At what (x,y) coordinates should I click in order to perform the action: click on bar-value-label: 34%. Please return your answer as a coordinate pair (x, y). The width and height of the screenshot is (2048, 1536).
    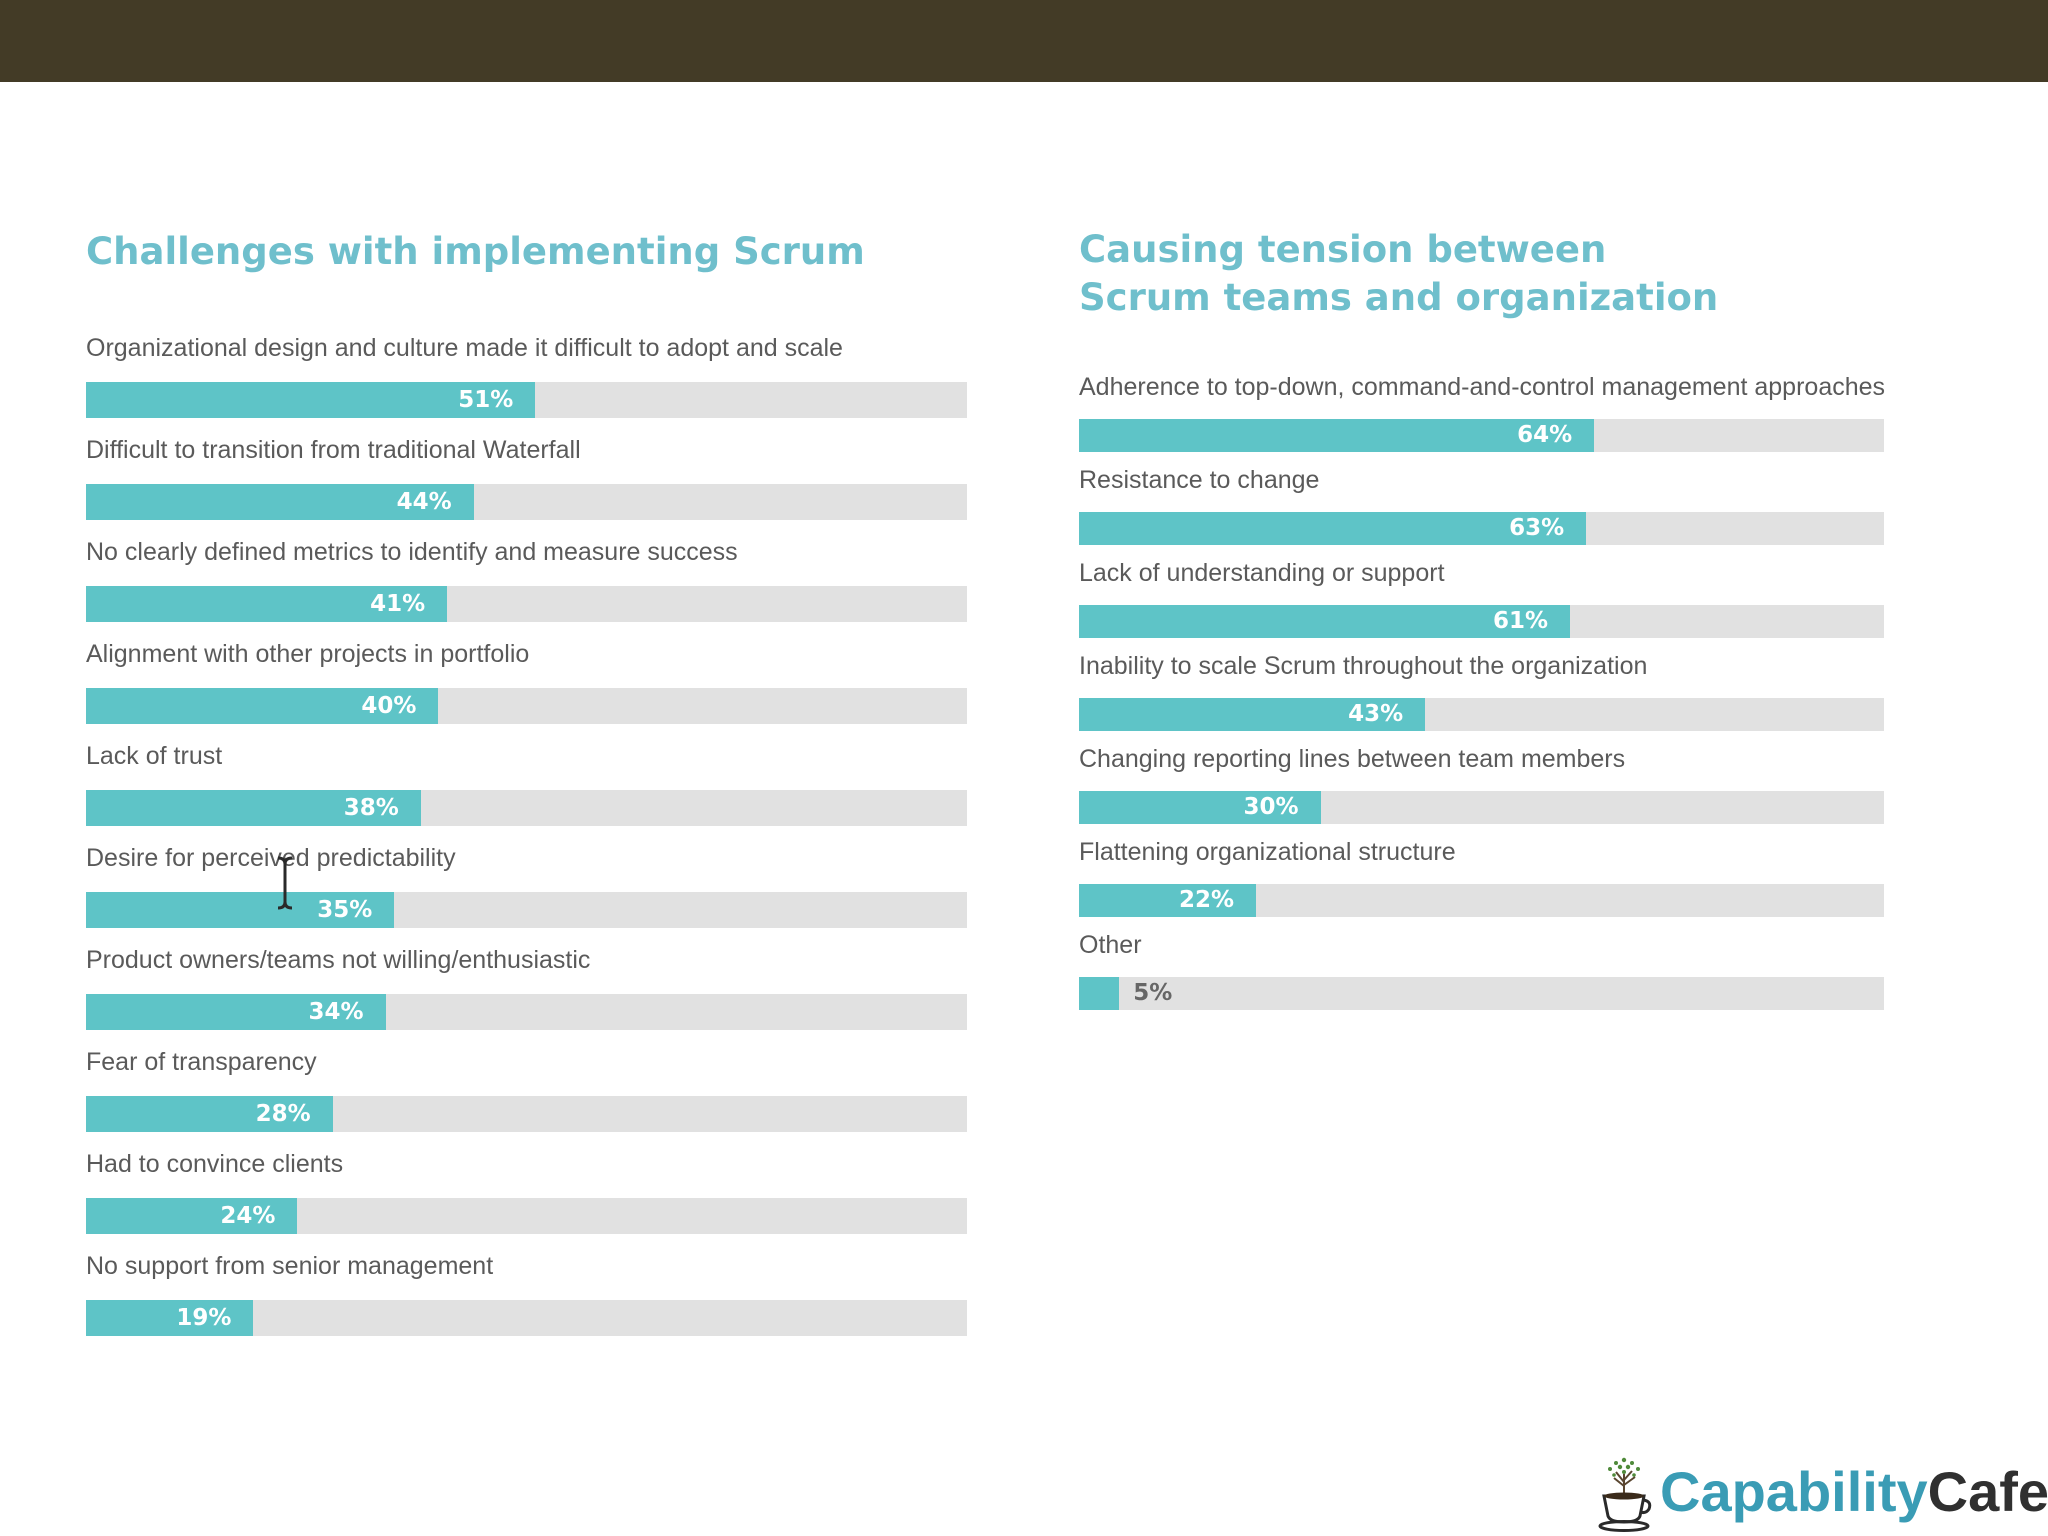
    Looking at the image, I should click on (336, 1012).